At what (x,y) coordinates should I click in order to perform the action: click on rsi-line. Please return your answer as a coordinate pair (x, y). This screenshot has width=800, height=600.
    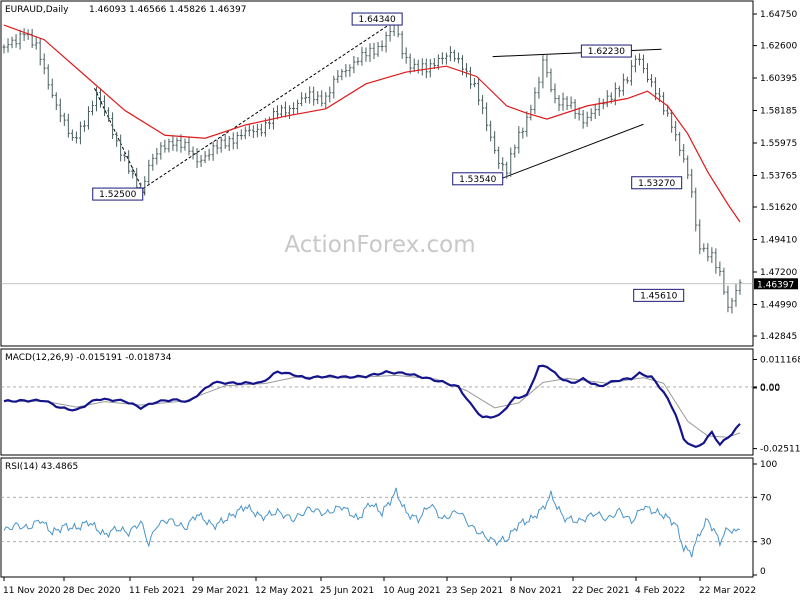
    Looking at the image, I should click on (372, 522).